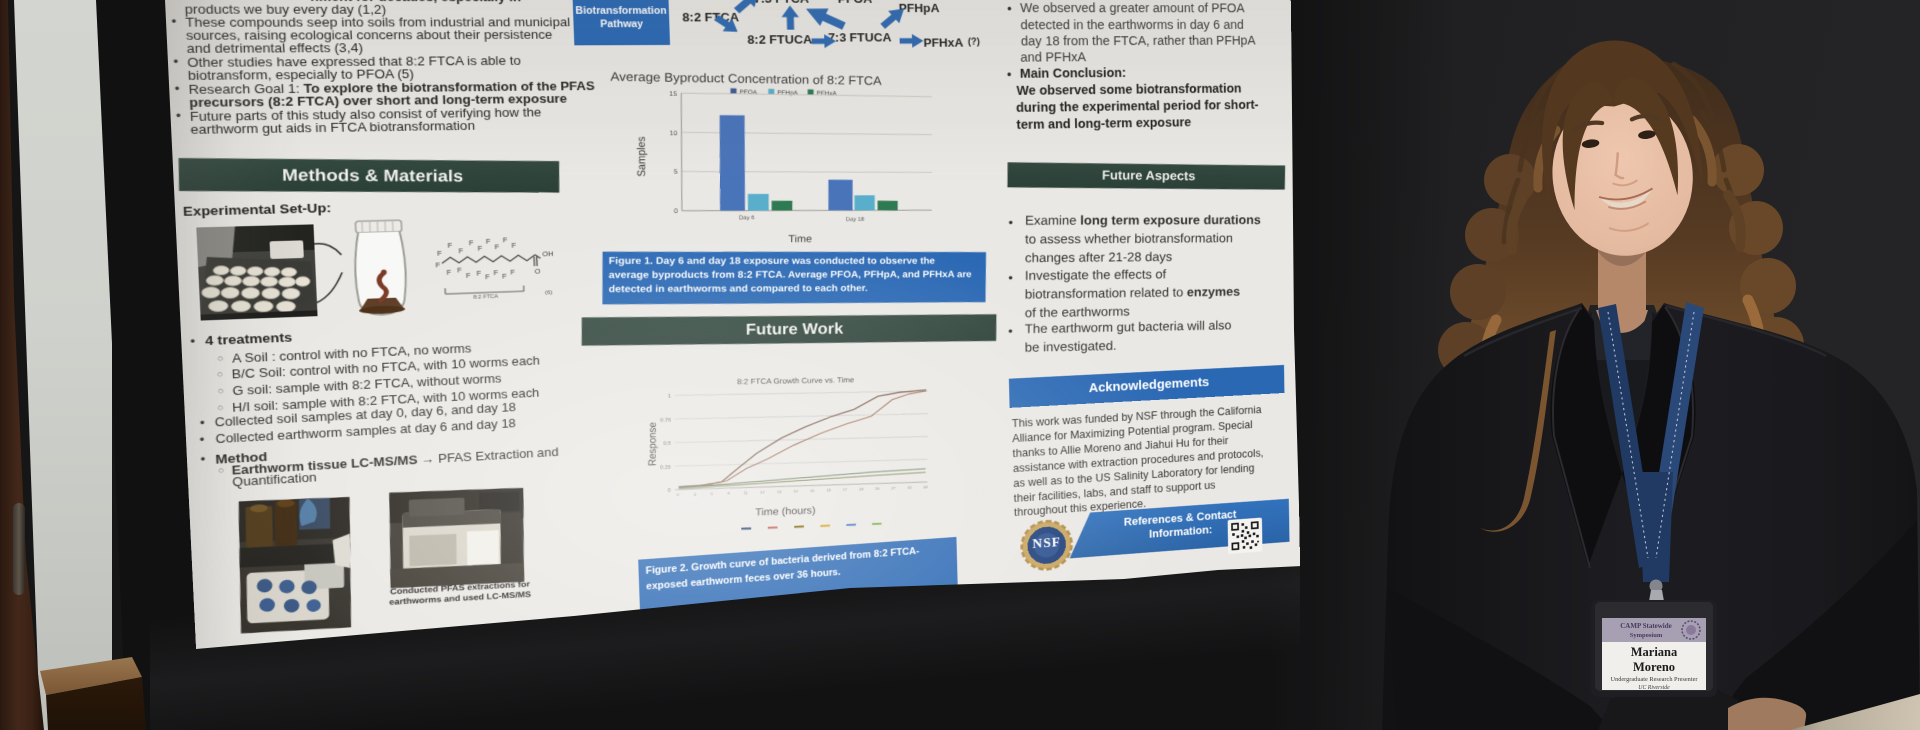 The height and width of the screenshot is (730, 1920). What do you see at coordinates (893, 488) in the screenshot?
I see `svg-text: 27` at bounding box center [893, 488].